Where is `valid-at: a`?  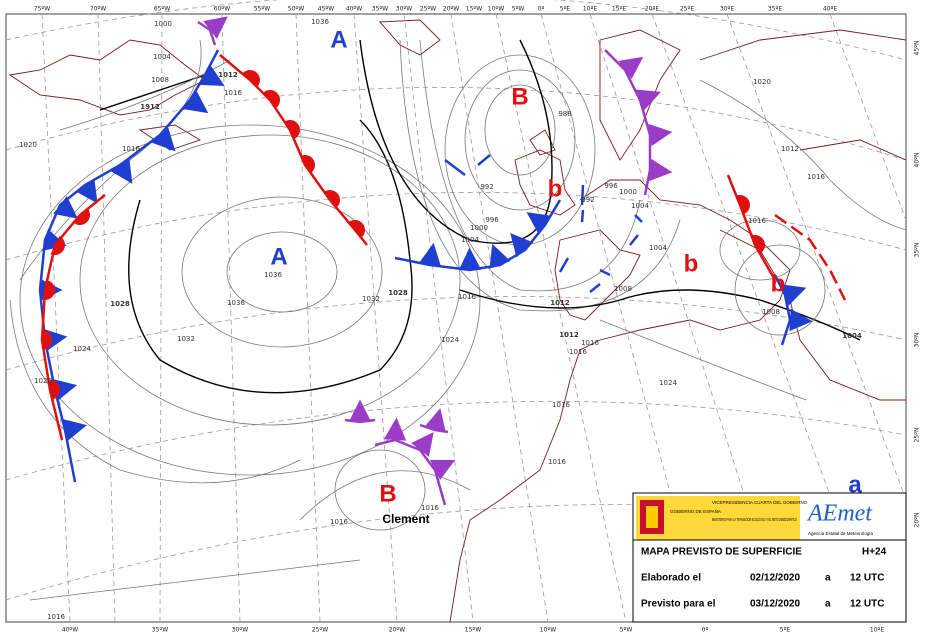
valid-at: a is located at coordinates (828, 604).